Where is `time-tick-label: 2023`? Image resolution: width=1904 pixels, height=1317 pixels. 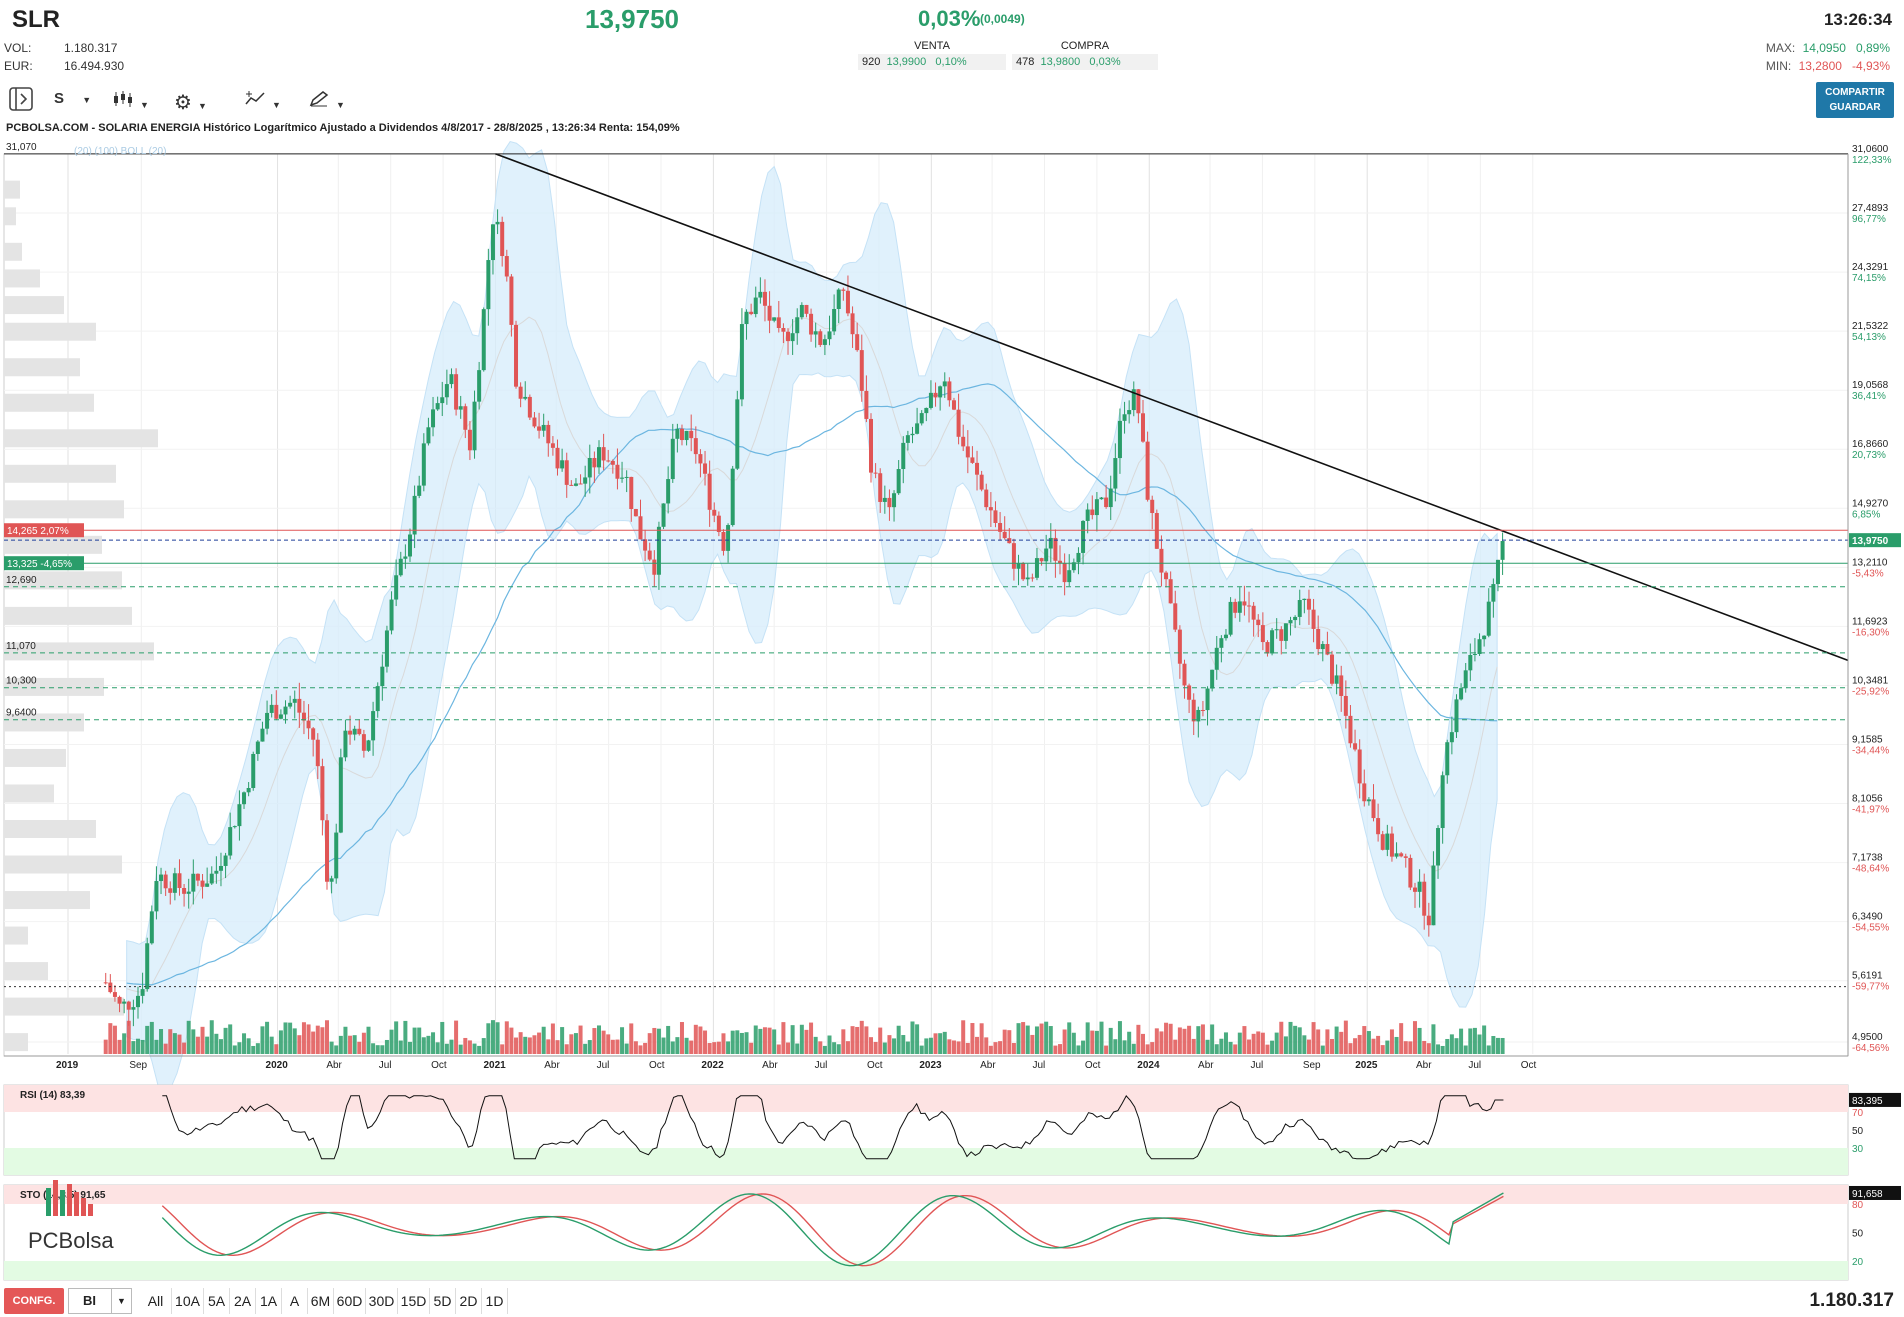 time-tick-label: 2023 is located at coordinates (930, 1065).